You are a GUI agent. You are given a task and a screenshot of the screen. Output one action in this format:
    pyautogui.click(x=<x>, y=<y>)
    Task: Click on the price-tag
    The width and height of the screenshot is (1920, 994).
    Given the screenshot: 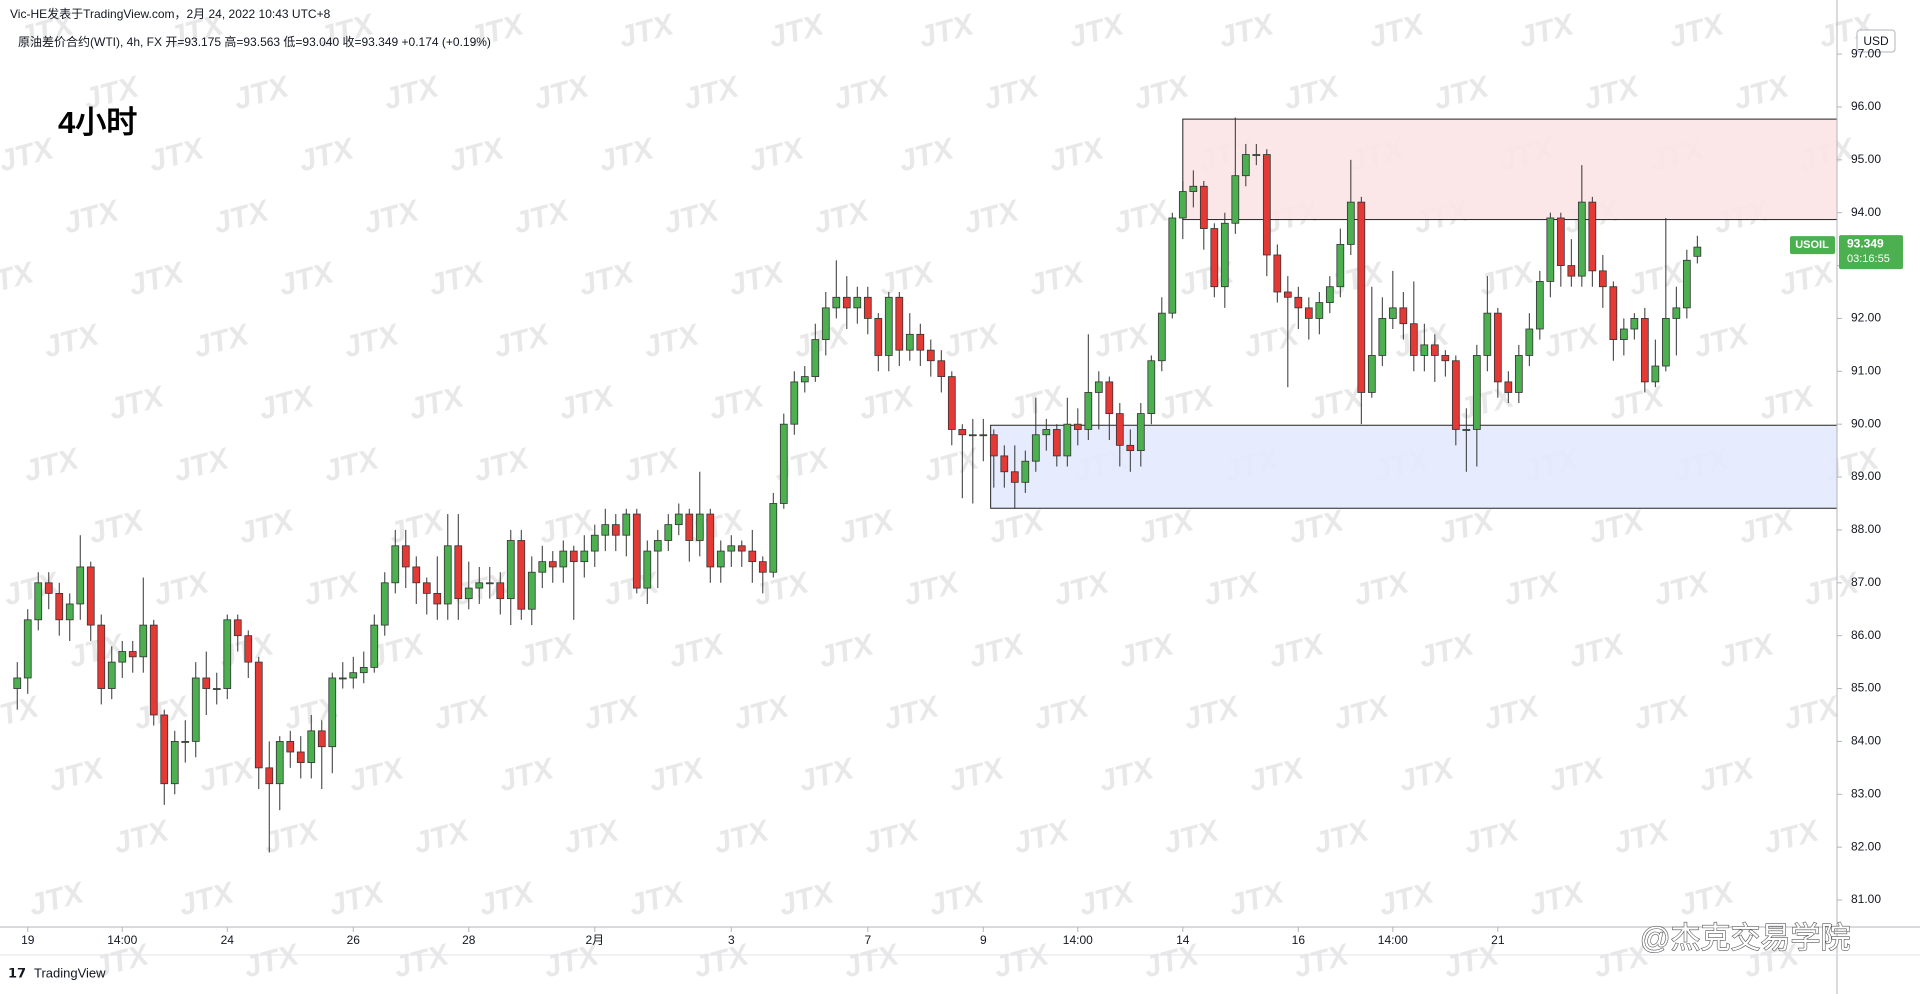 What is the action you would take?
    pyautogui.click(x=1871, y=252)
    